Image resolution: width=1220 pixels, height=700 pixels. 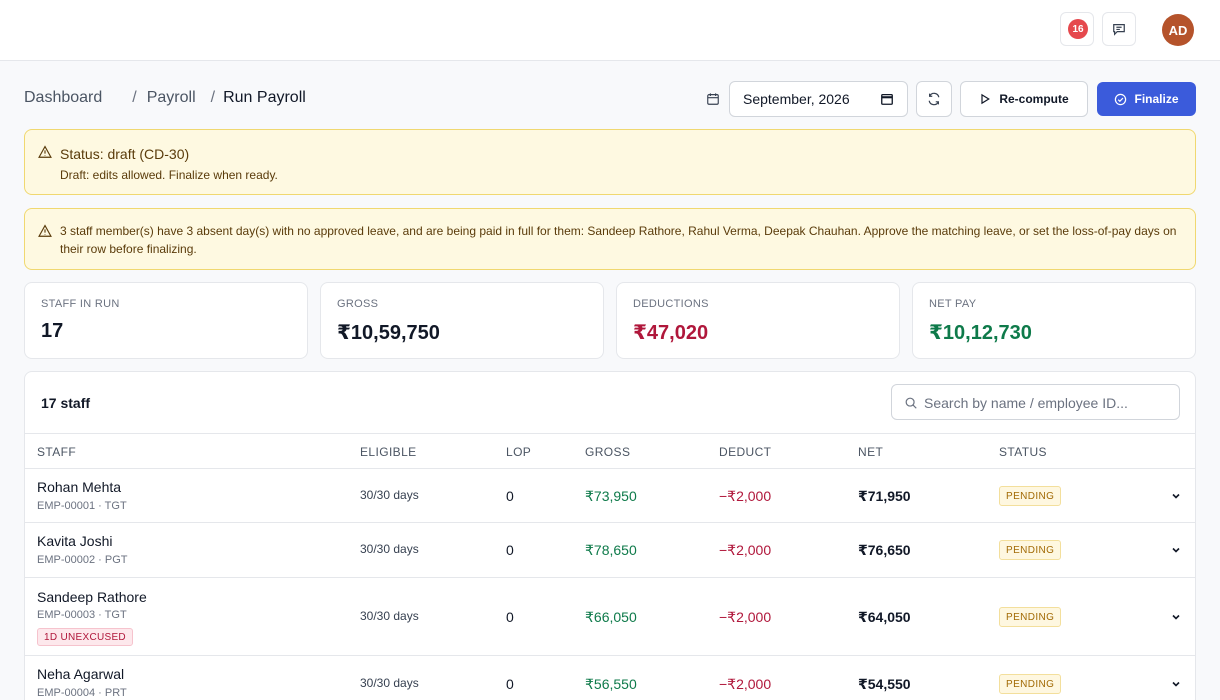 I want to click on breadcrumb-dashboard: Dashboard, so click(x=63, y=97).